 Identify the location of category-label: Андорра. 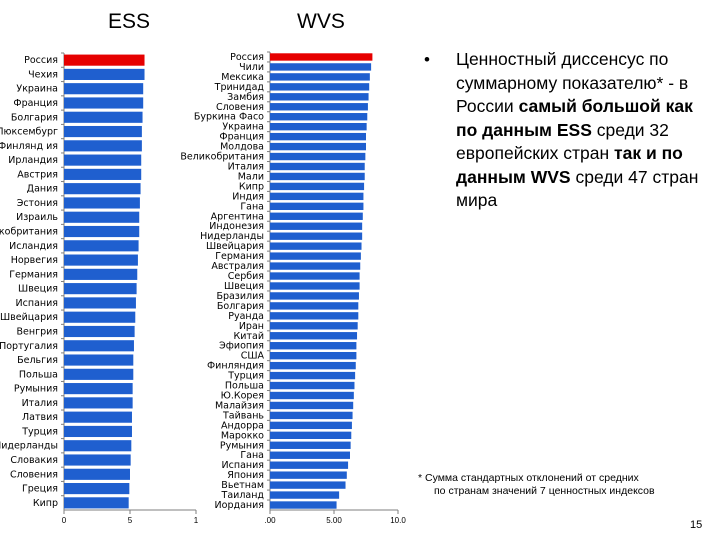
(242, 425).